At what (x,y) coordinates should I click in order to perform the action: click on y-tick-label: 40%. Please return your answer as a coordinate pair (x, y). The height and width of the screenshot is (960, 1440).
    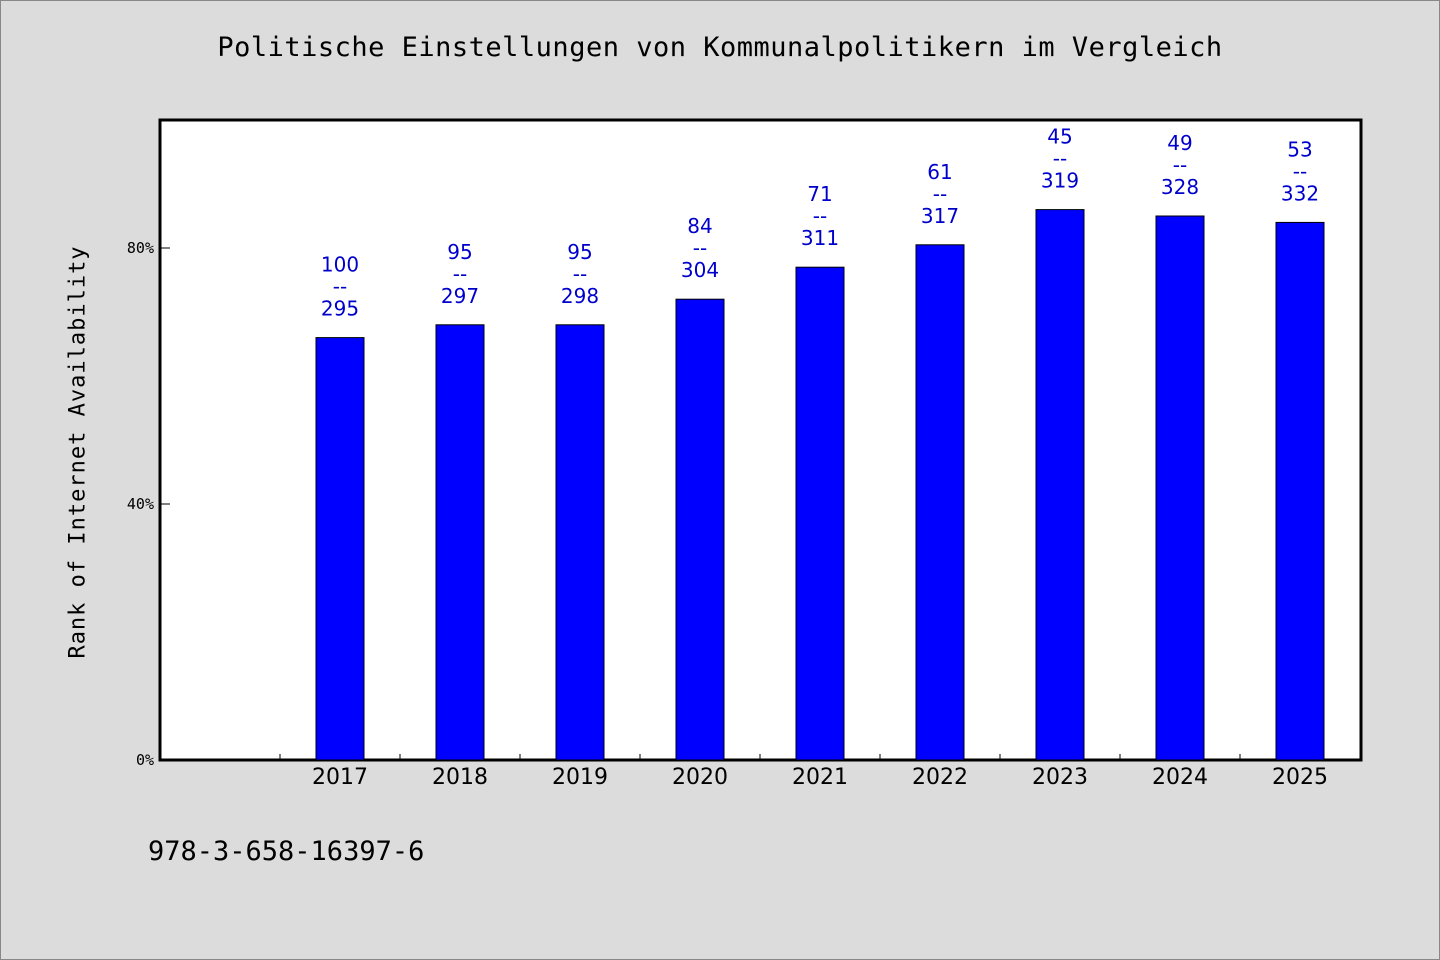
    Looking at the image, I should click on (140, 504).